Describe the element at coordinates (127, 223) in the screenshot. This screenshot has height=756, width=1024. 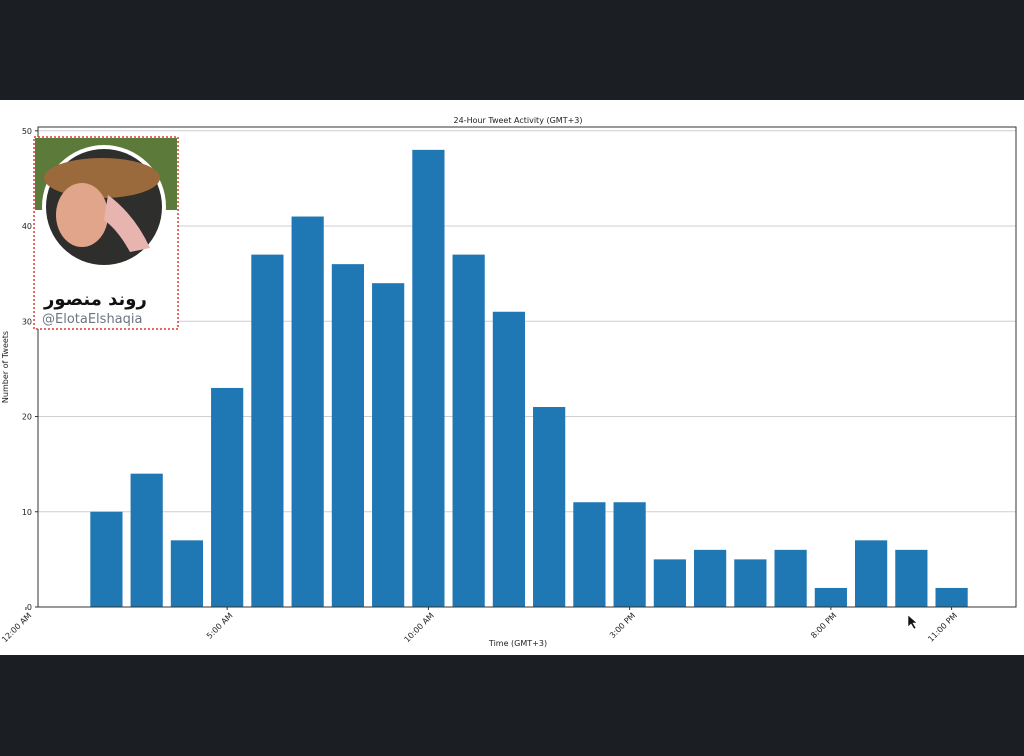
I see `avatar-scarf` at that location.